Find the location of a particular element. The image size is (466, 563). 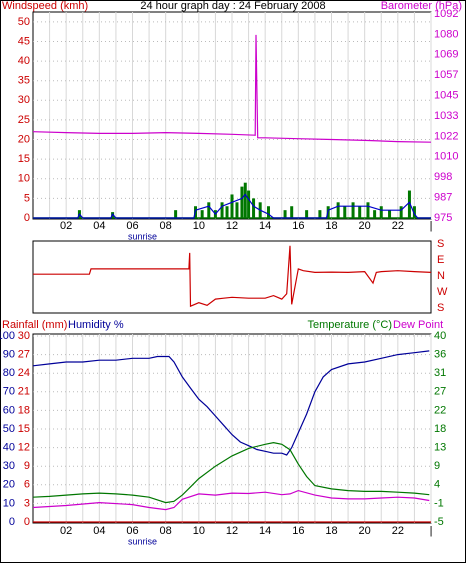

y-tick-label: E is located at coordinates (440, 260).